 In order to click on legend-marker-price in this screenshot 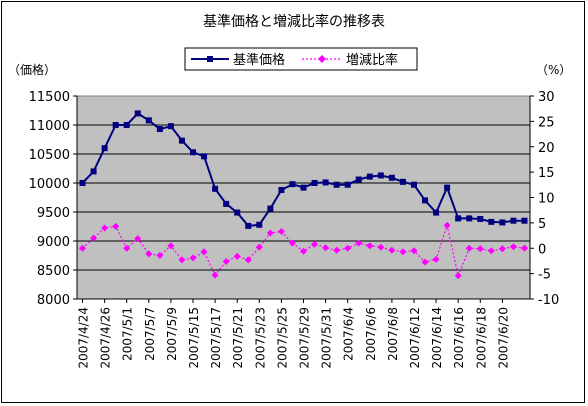, I will do `click(210, 59)`.